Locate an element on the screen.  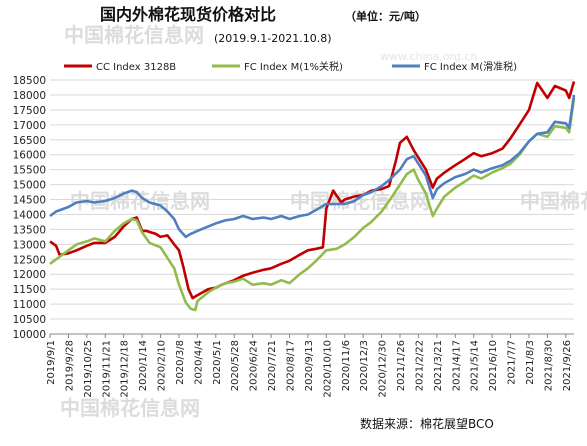
y-tick-label: 10500 is located at coordinates (29, 320).